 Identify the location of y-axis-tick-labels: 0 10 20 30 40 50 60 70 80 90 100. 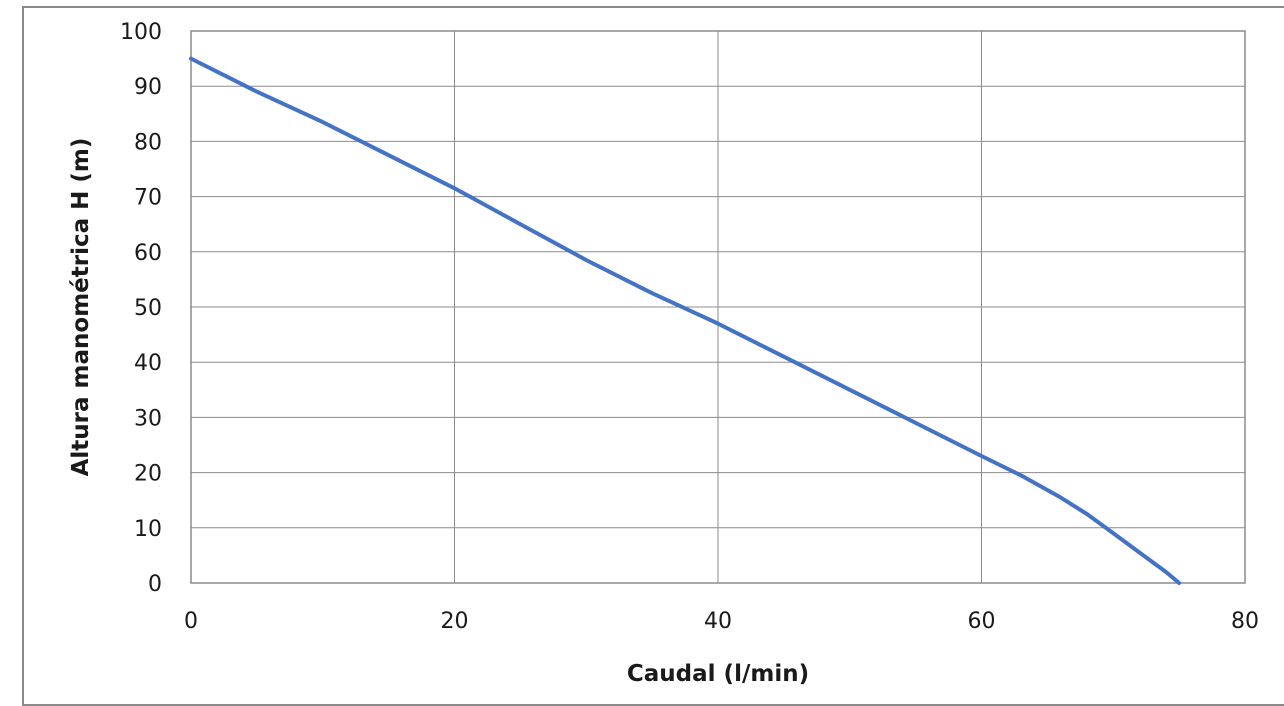
(141, 308).